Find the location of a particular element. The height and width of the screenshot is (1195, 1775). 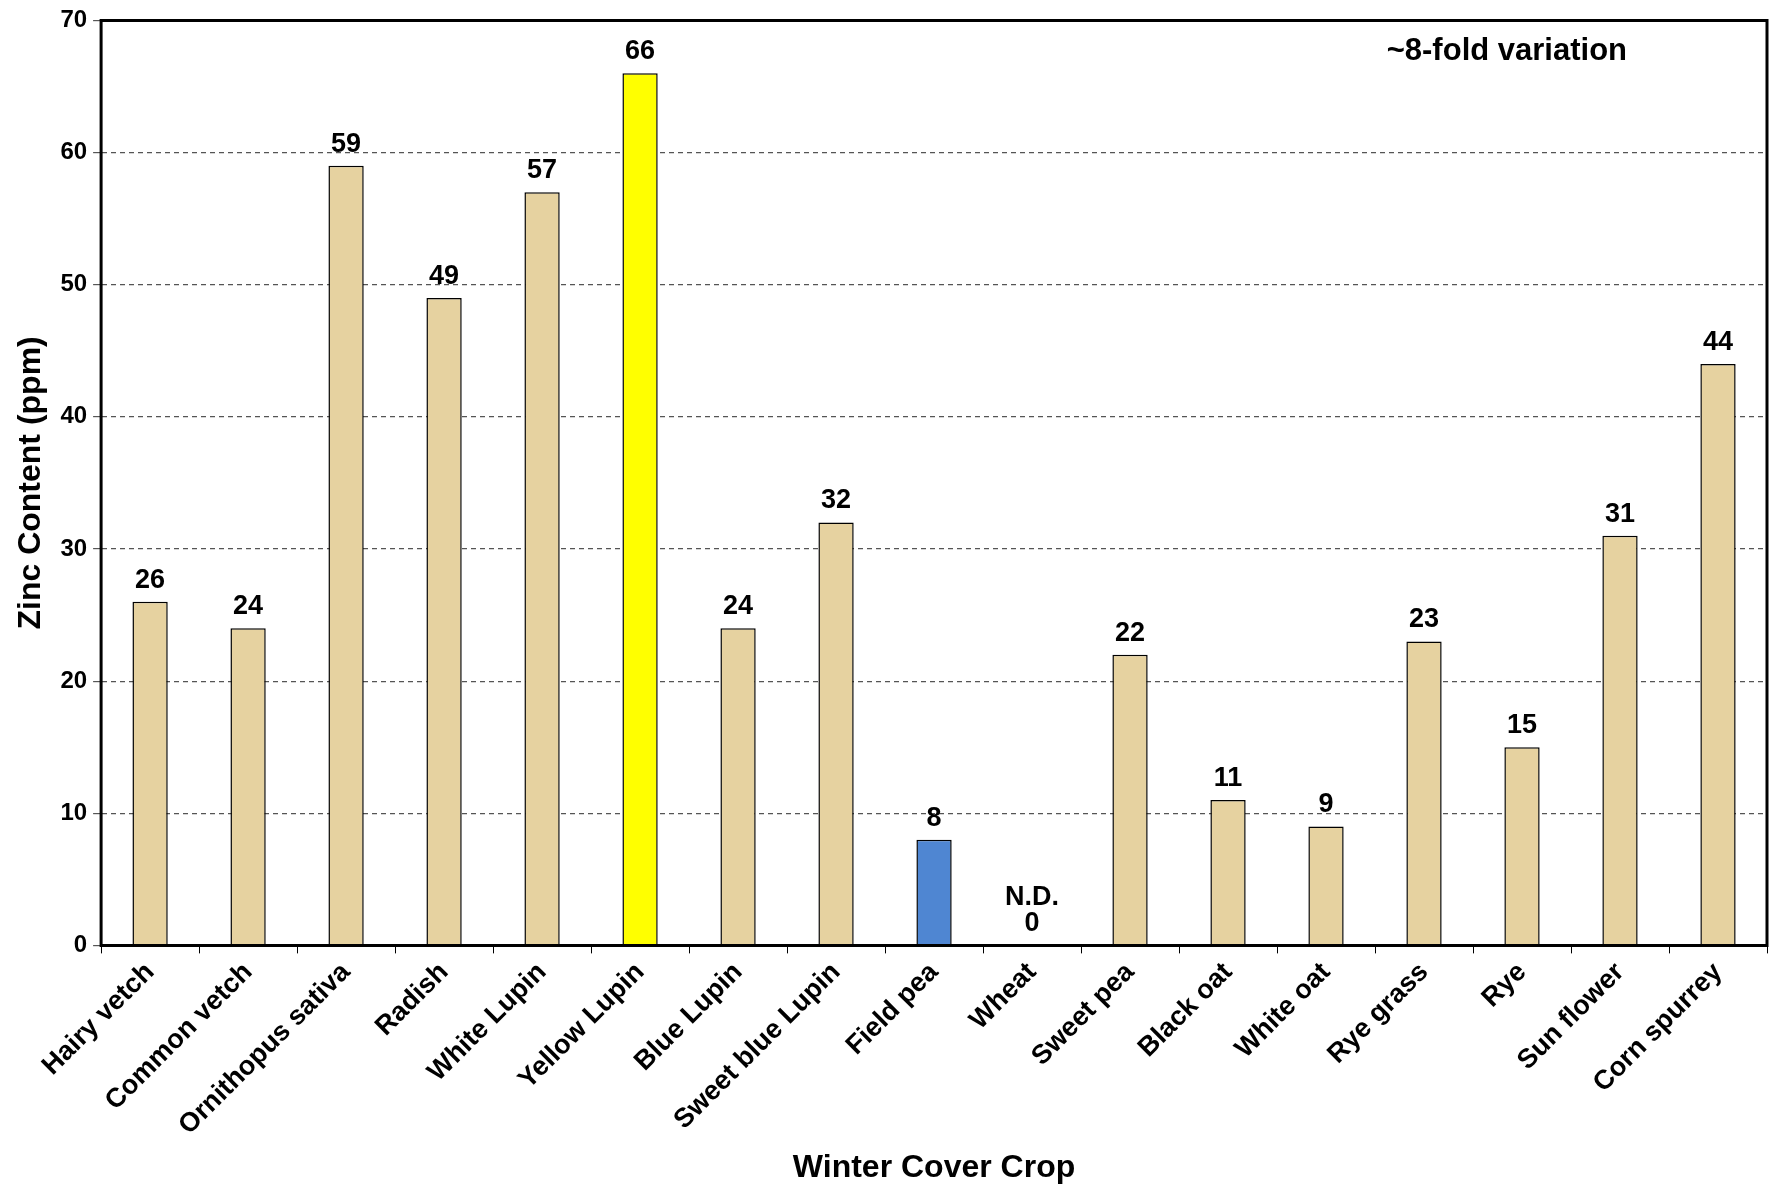

data-label: 49 is located at coordinates (444, 274).